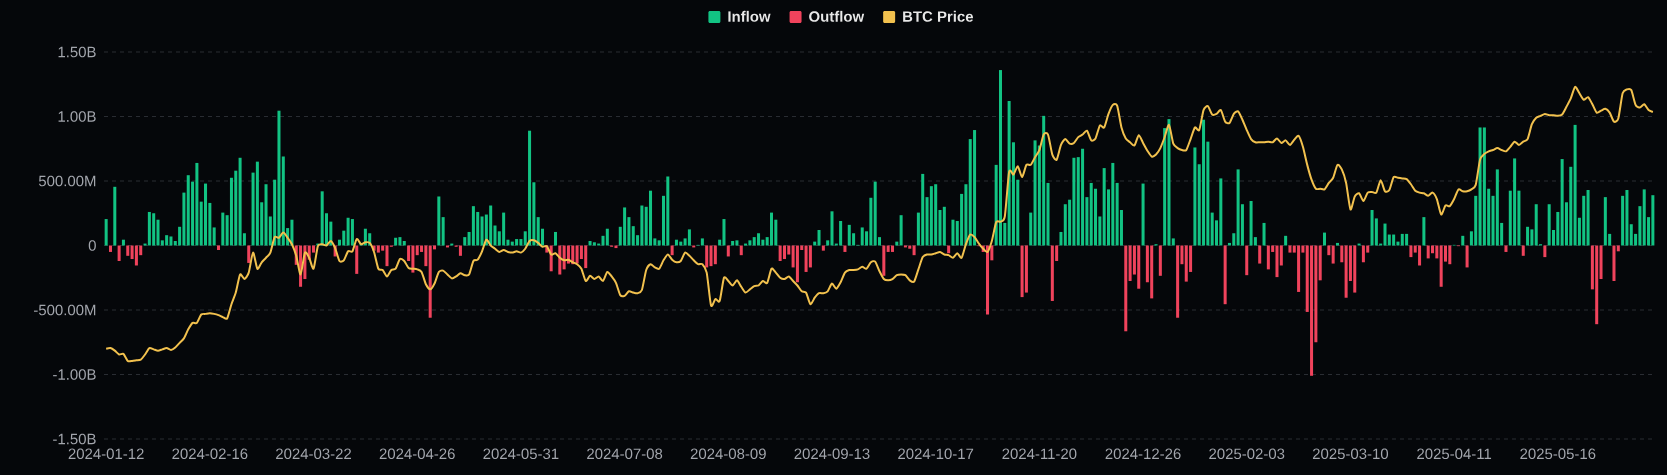 This screenshot has height=475, width=1667. What do you see at coordinates (938, 16) in the screenshot?
I see `legend-label: BTC Price` at bounding box center [938, 16].